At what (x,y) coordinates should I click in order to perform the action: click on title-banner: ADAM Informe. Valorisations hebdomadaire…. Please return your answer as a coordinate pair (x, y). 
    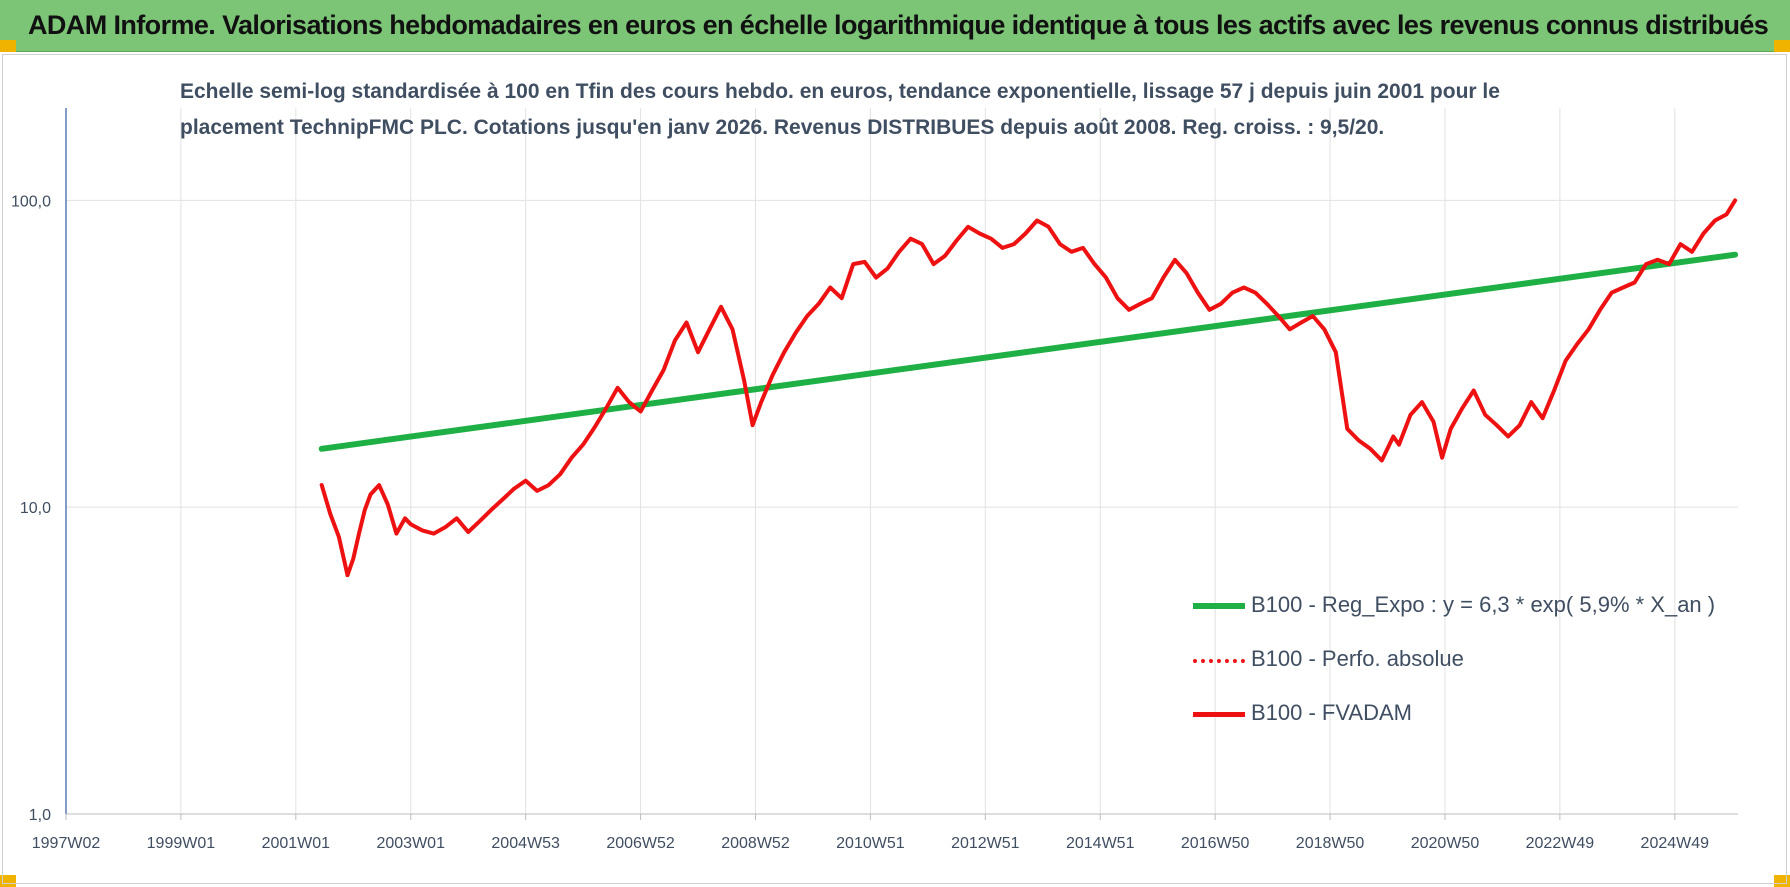
    Looking at the image, I should click on (895, 26).